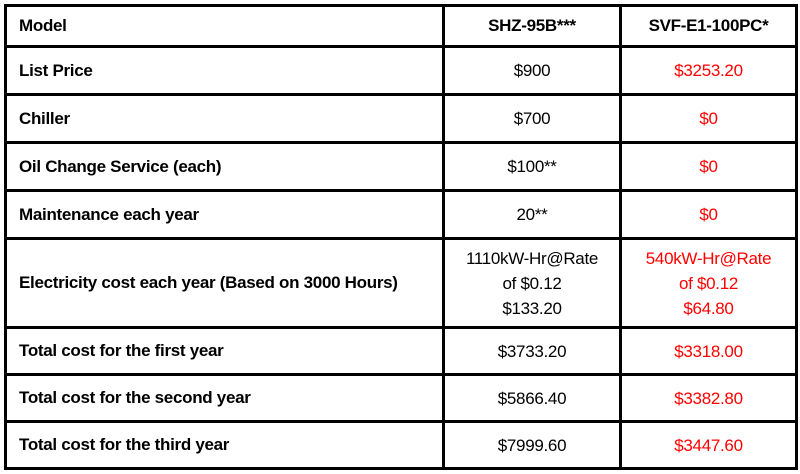 The width and height of the screenshot is (800, 474). I want to click on svf-value-cell: $3382.80, so click(708, 398).